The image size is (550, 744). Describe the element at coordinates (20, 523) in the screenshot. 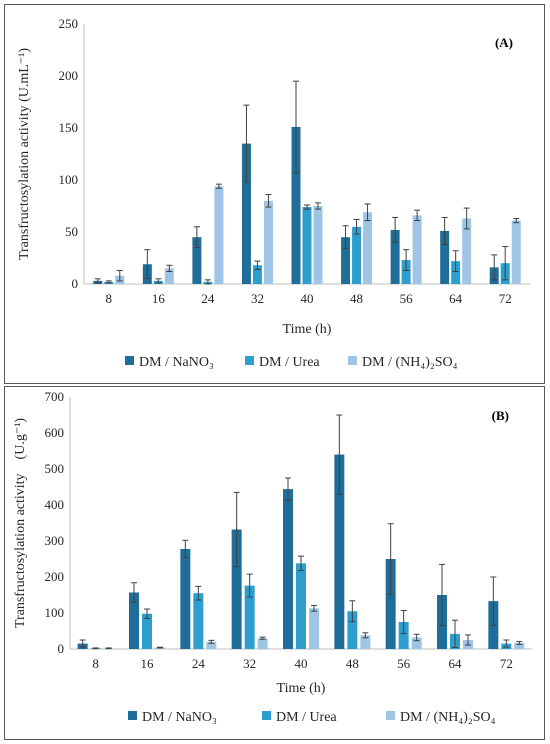

I see `y-axis-title: Transfructosylation activity (U.g⁻¹)` at that location.